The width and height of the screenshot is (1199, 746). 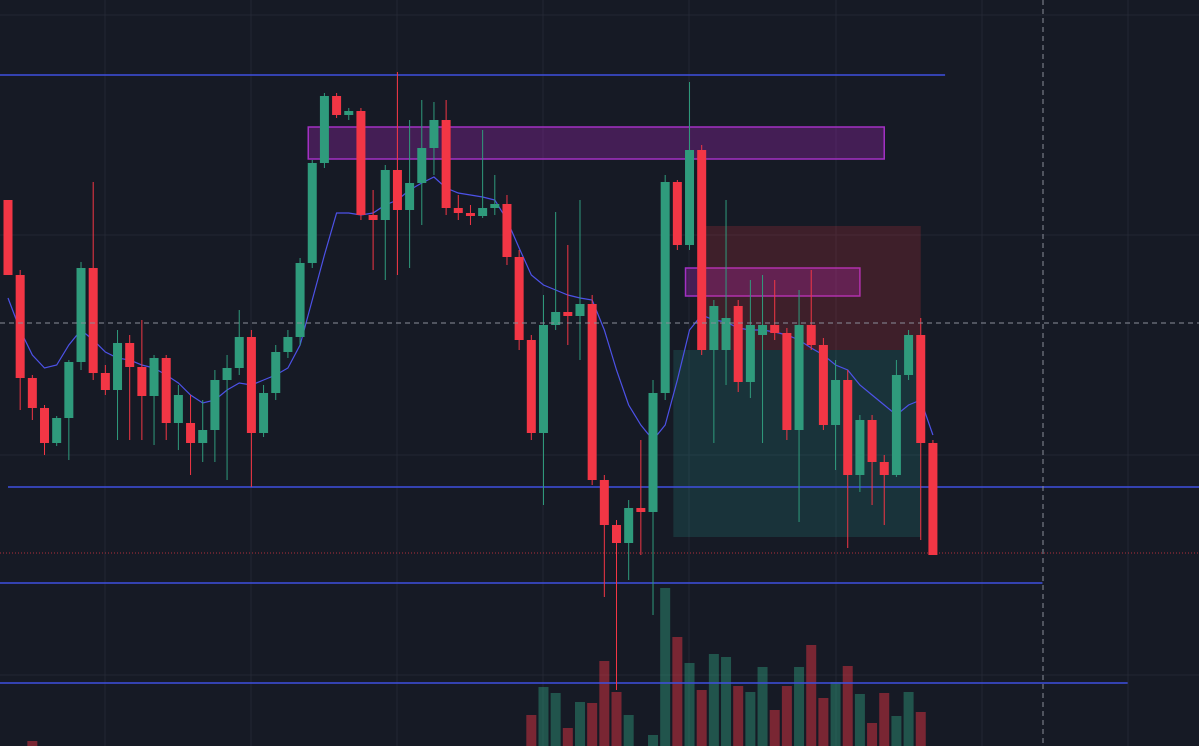 What do you see at coordinates (772, 282) in the screenshot?
I see `zone` at bounding box center [772, 282].